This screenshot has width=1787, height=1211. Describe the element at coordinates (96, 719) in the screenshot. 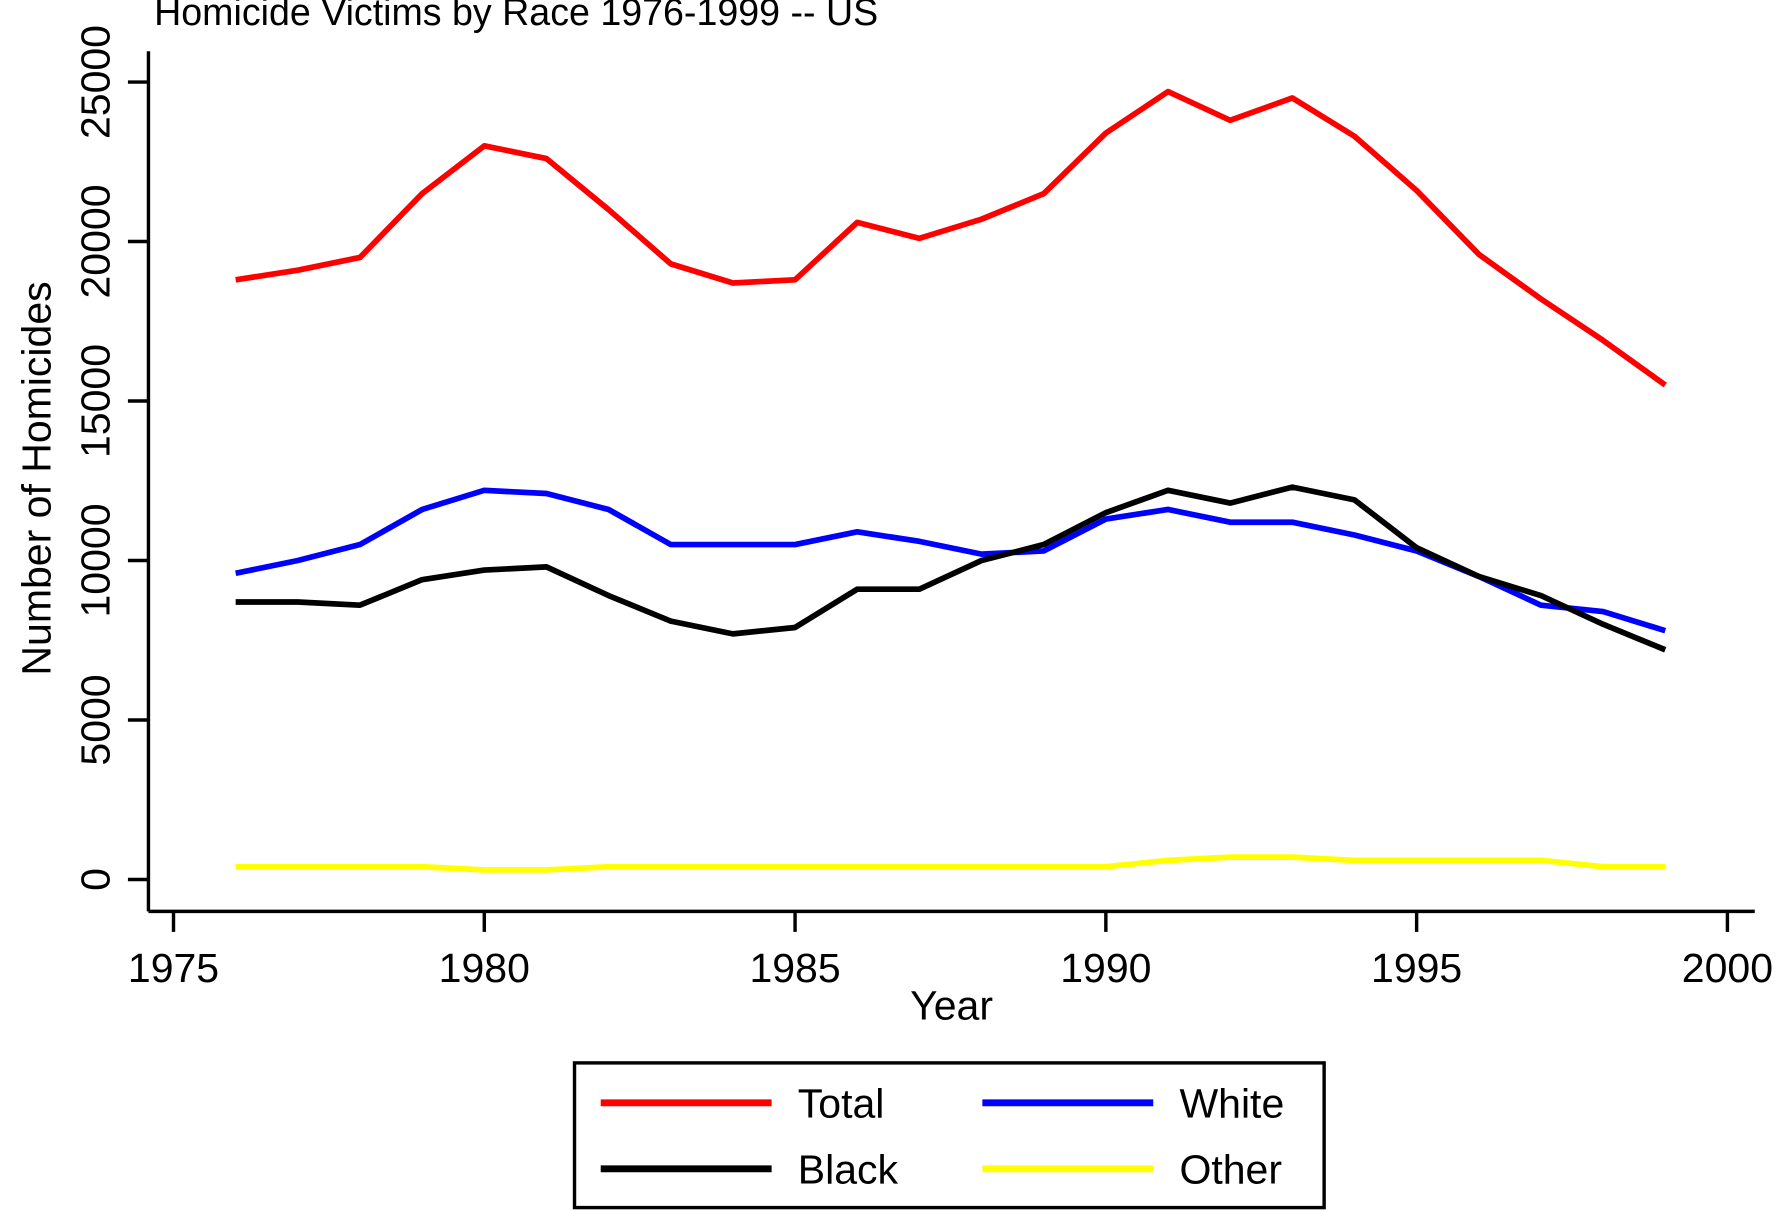

I see `y-tick-label: 5000` at that location.